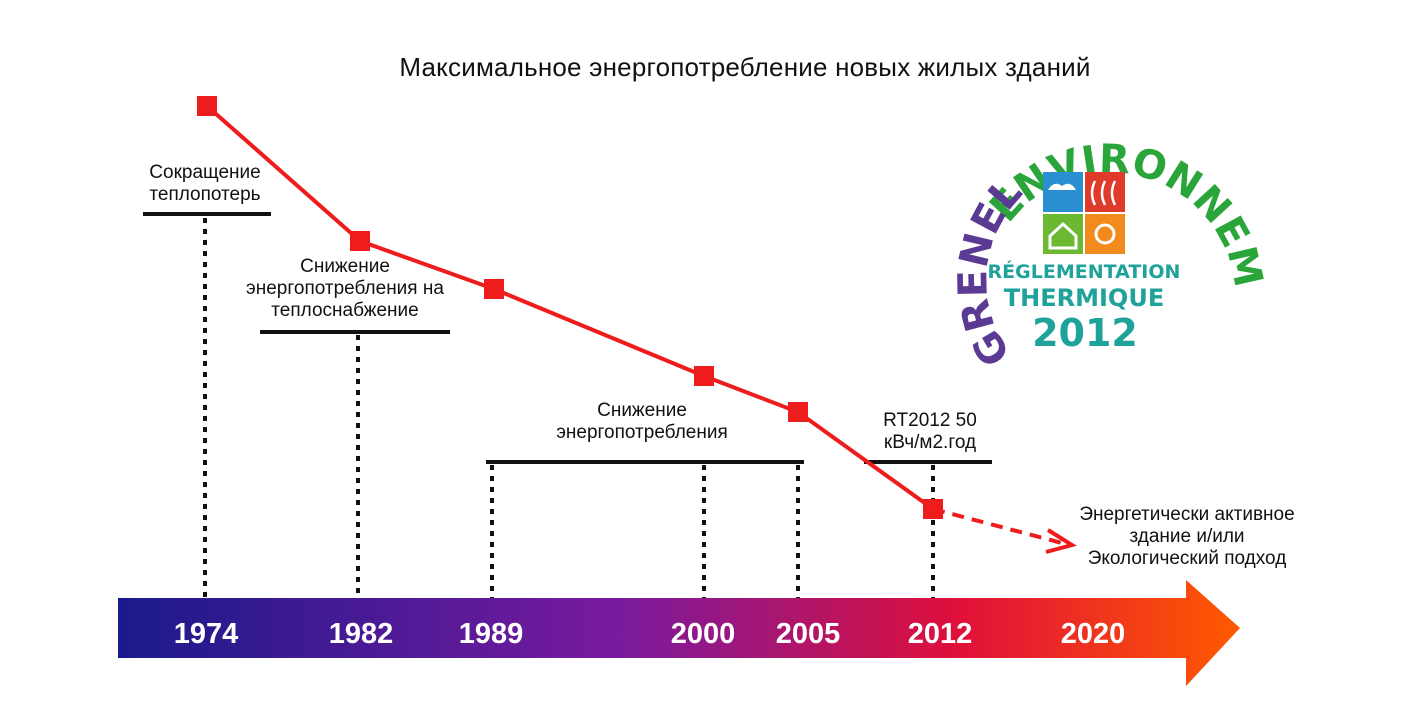 This screenshot has width=1406, height=723. What do you see at coordinates (206, 634) in the screenshot?
I see `year-label-1974: 1974` at bounding box center [206, 634].